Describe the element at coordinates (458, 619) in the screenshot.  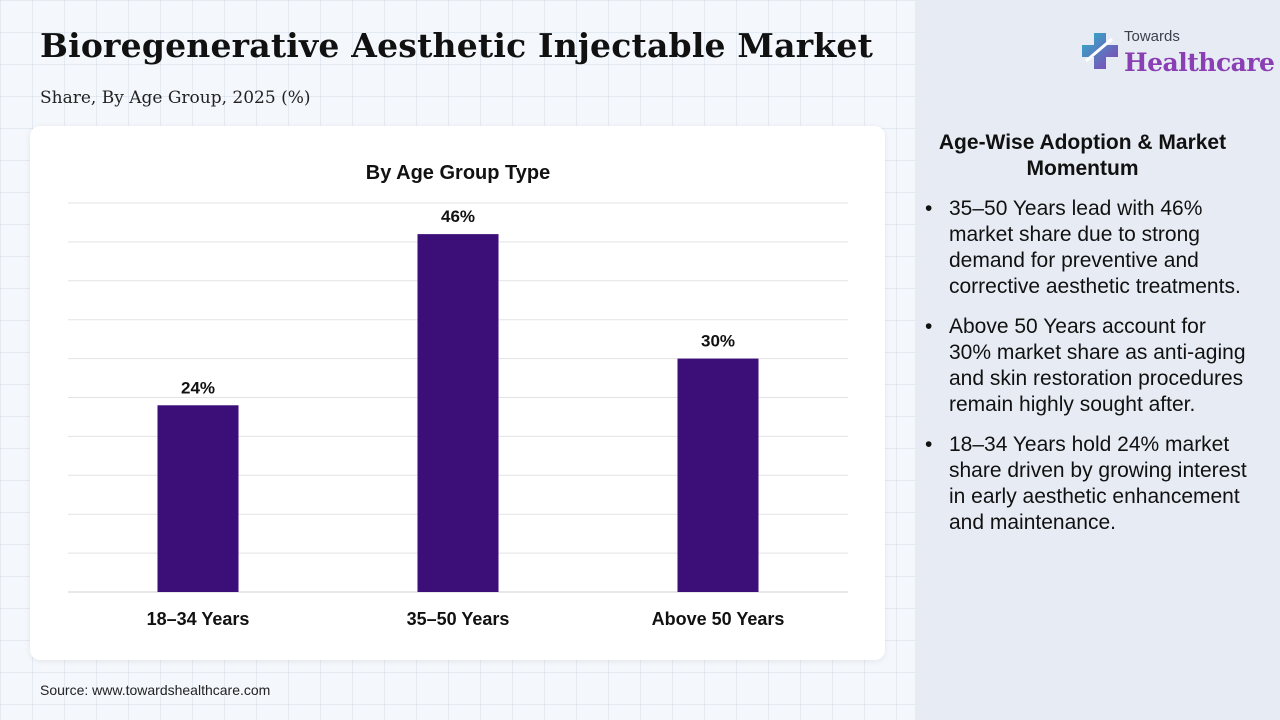
I see `x-tick-label: 35–50 Years` at that location.